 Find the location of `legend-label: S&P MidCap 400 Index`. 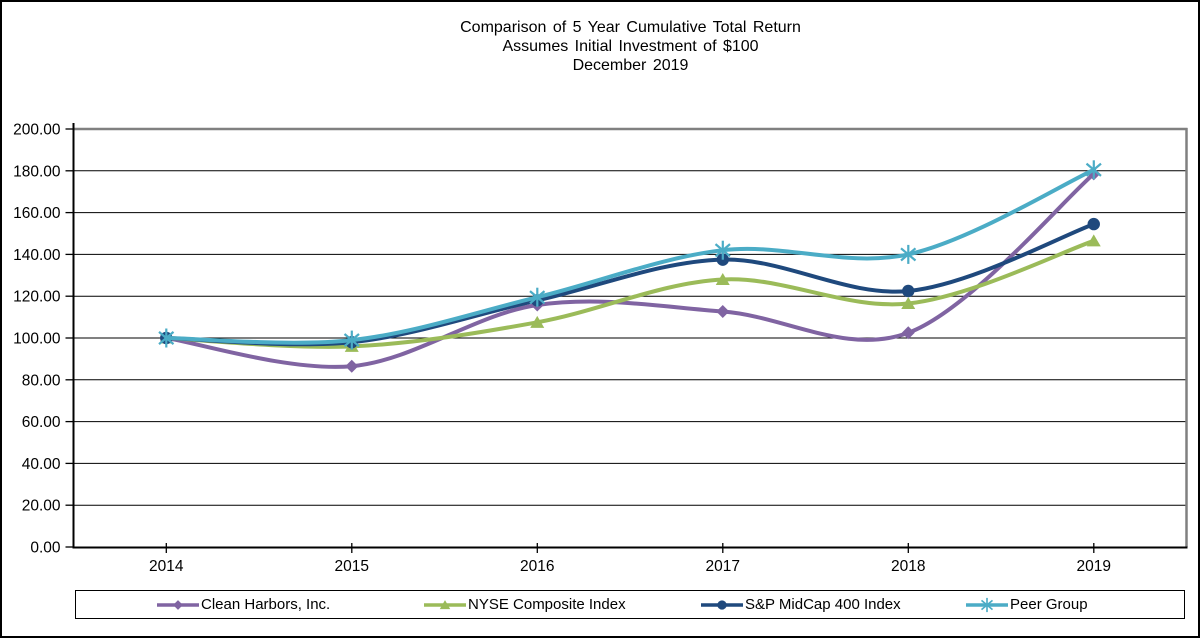

legend-label: S&P MidCap 400 Index is located at coordinates (823, 604).